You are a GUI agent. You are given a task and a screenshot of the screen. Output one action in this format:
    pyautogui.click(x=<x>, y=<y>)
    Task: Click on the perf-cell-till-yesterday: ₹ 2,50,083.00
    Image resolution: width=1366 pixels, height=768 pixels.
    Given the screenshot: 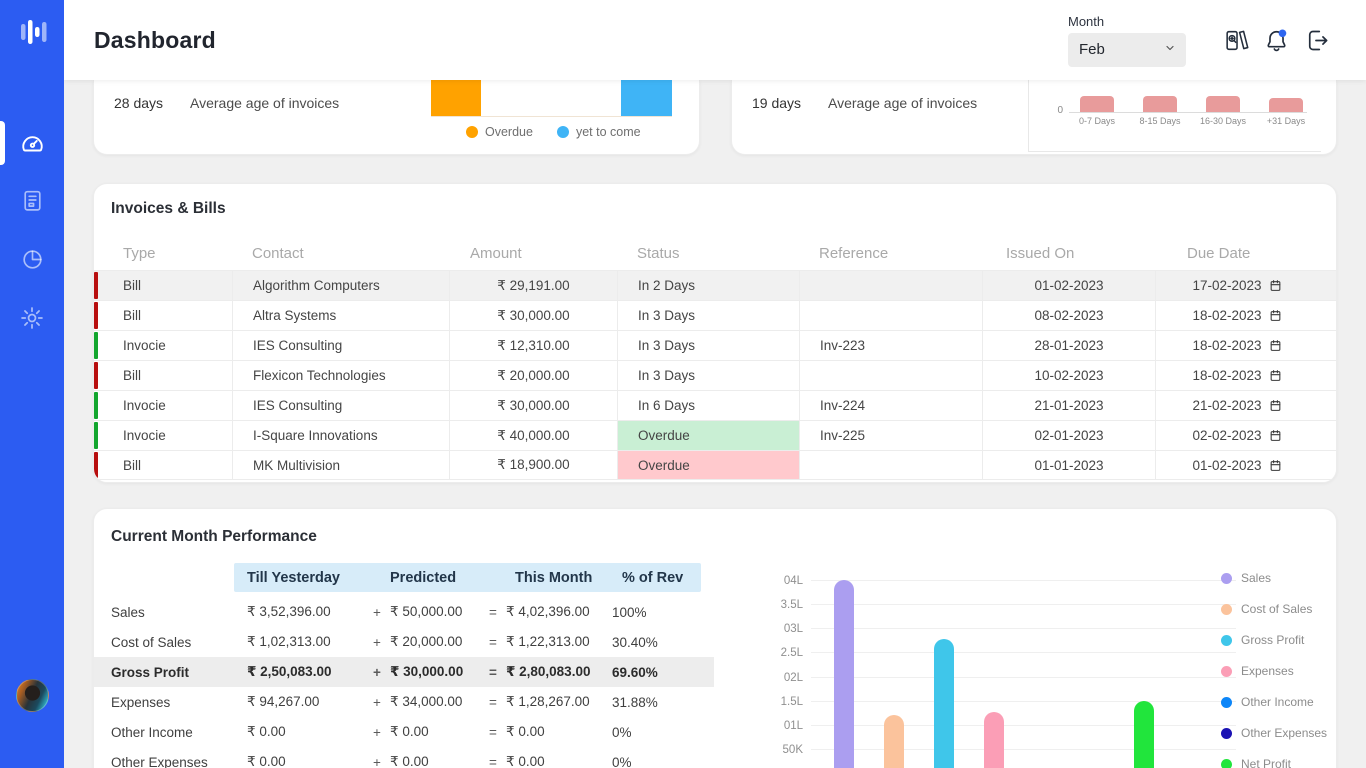 What is the action you would take?
    pyautogui.click(x=289, y=671)
    